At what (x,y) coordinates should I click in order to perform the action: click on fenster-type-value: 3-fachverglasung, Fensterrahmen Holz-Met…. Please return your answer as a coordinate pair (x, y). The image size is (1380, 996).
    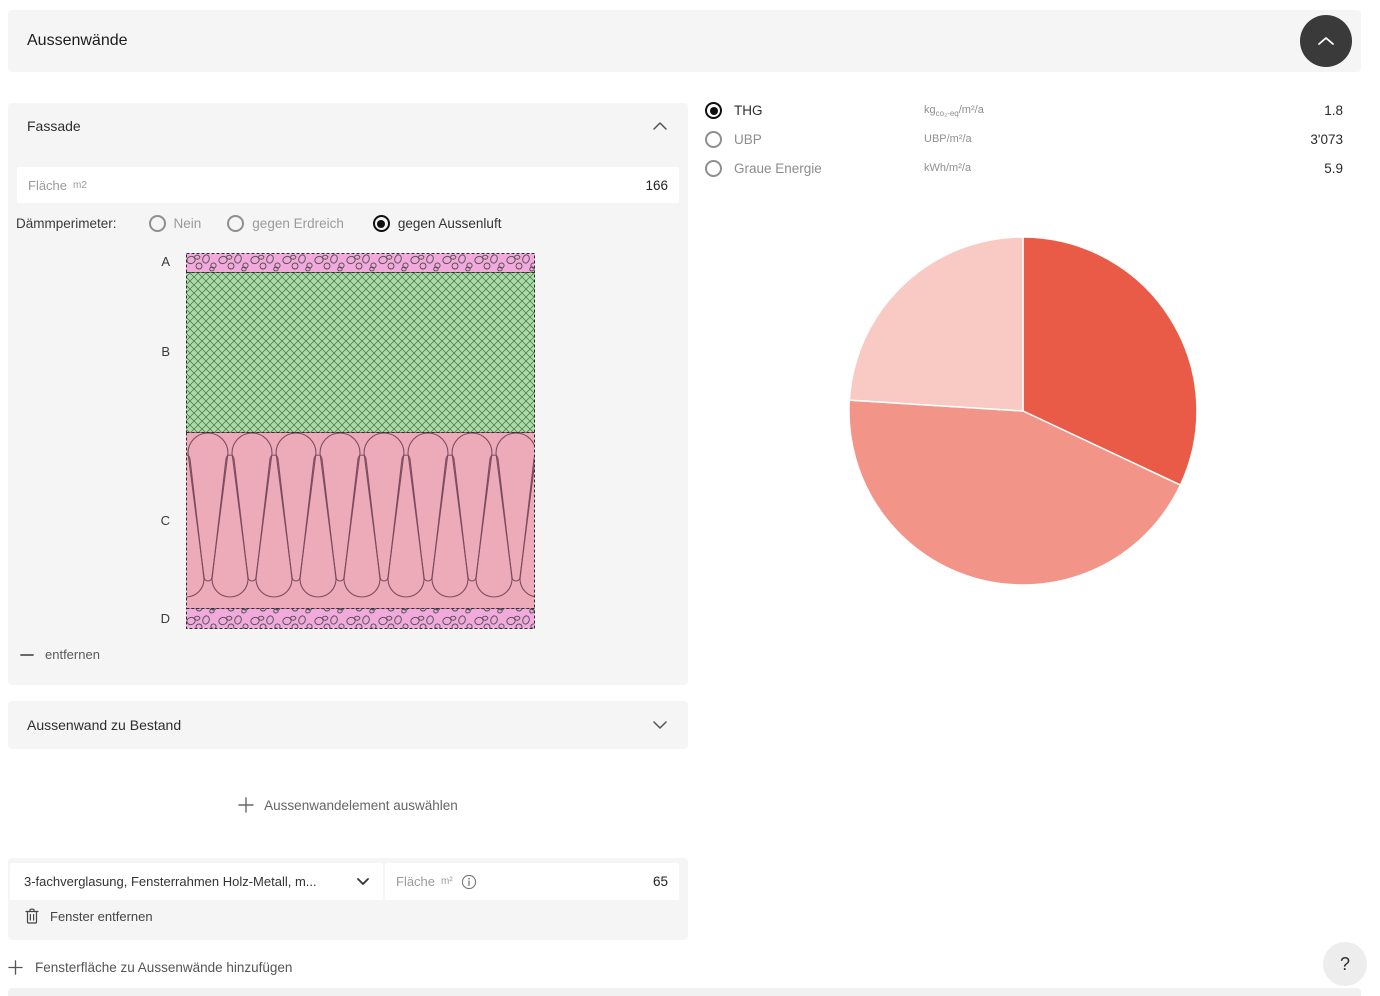
    Looking at the image, I should click on (170, 881).